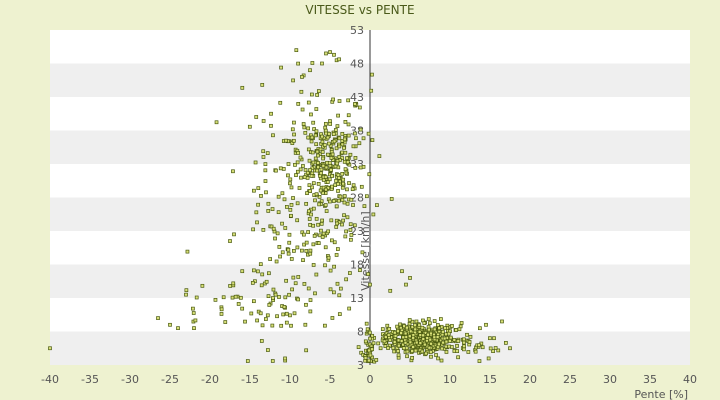 This screenshot has height=400, width=720. What do you see at coordinates (250, 379) in the screenshot?
I see `x-tick-label: -15` at bounding box center [250, 379].